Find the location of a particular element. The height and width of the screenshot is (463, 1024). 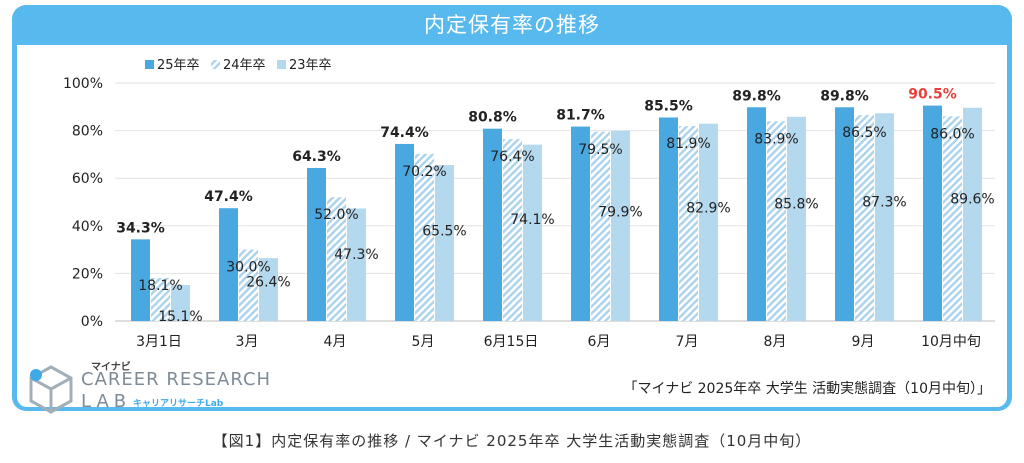

y-tick-label: 60% is located at coordinates (87, 179).